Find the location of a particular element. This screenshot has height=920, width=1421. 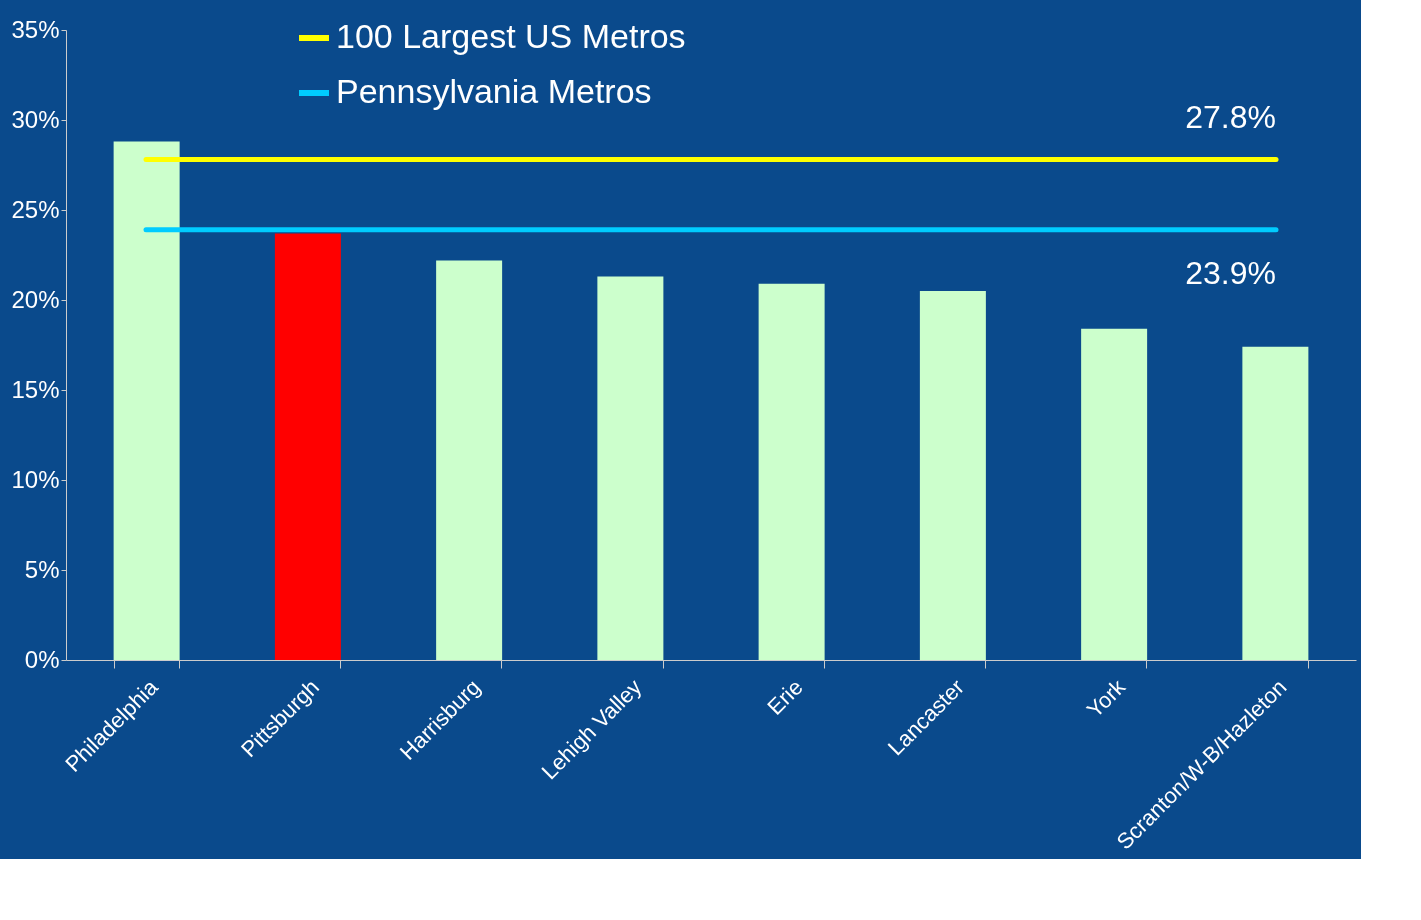

y-tick-label: 20% is located at coordinates (35, 299).